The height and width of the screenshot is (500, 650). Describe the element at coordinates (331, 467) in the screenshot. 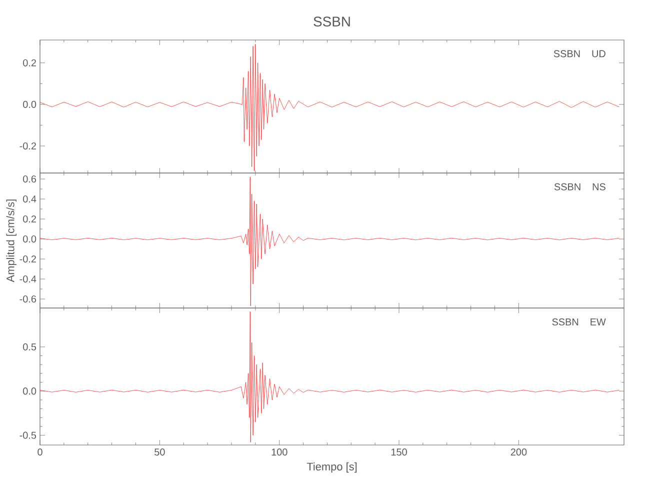

I see `x-axis-title: Tiempo [s]` at that location.